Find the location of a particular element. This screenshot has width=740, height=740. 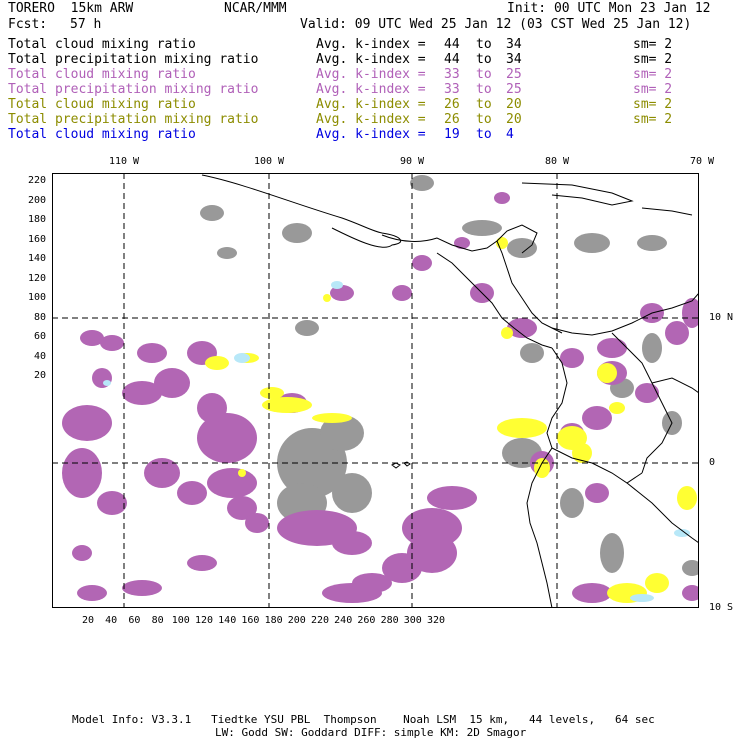

forecast-label: Fcst: is located at coordinates (28, 24).